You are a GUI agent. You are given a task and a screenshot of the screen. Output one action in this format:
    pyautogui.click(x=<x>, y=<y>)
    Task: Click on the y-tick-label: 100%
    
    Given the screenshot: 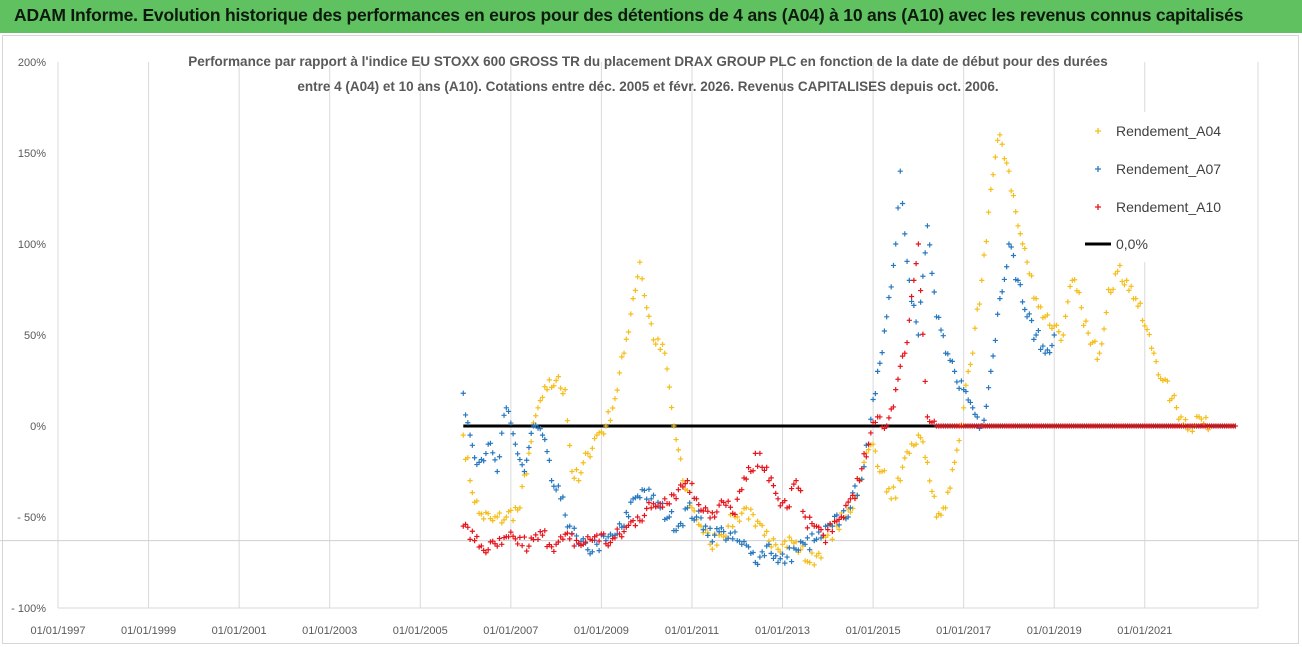 What is the action you would take?
    pyautogui.click(x=32, y=245)
    